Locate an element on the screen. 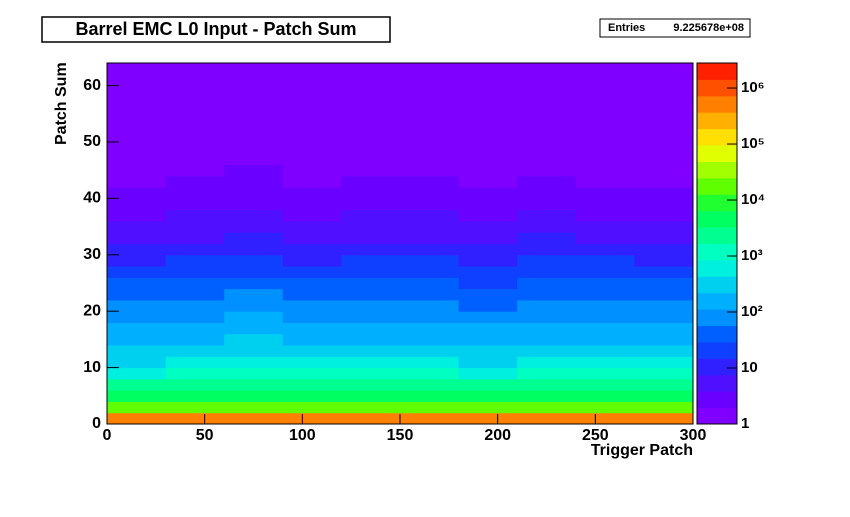 The image size is (850, 517). x-tick-label: 150 is located at coordinates (400, 435).